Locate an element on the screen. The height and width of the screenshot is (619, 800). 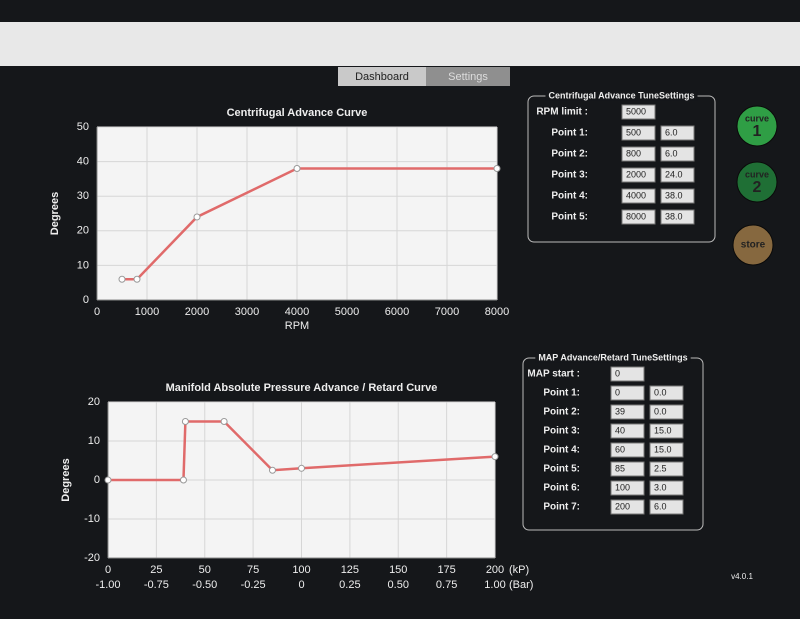
x2-tick-label: -1.00 is located at coordinates (107, 585).